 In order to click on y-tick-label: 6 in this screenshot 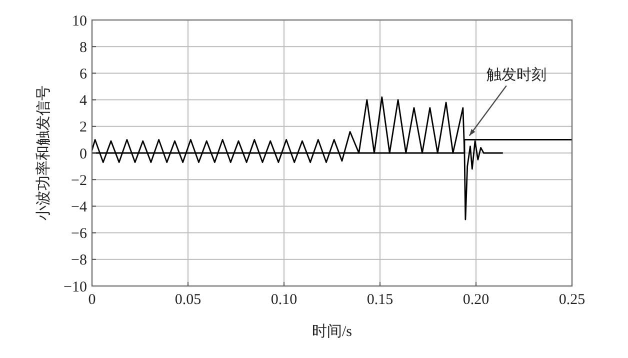, I will do `click(84, 74)`.